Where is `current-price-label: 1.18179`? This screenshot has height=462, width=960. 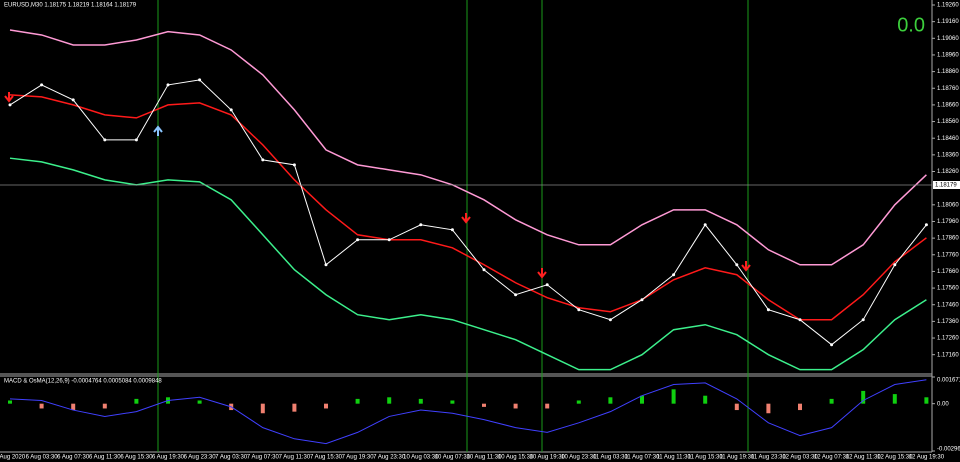
current-price-label: 1.18179 is located at coordinates (946, 186).